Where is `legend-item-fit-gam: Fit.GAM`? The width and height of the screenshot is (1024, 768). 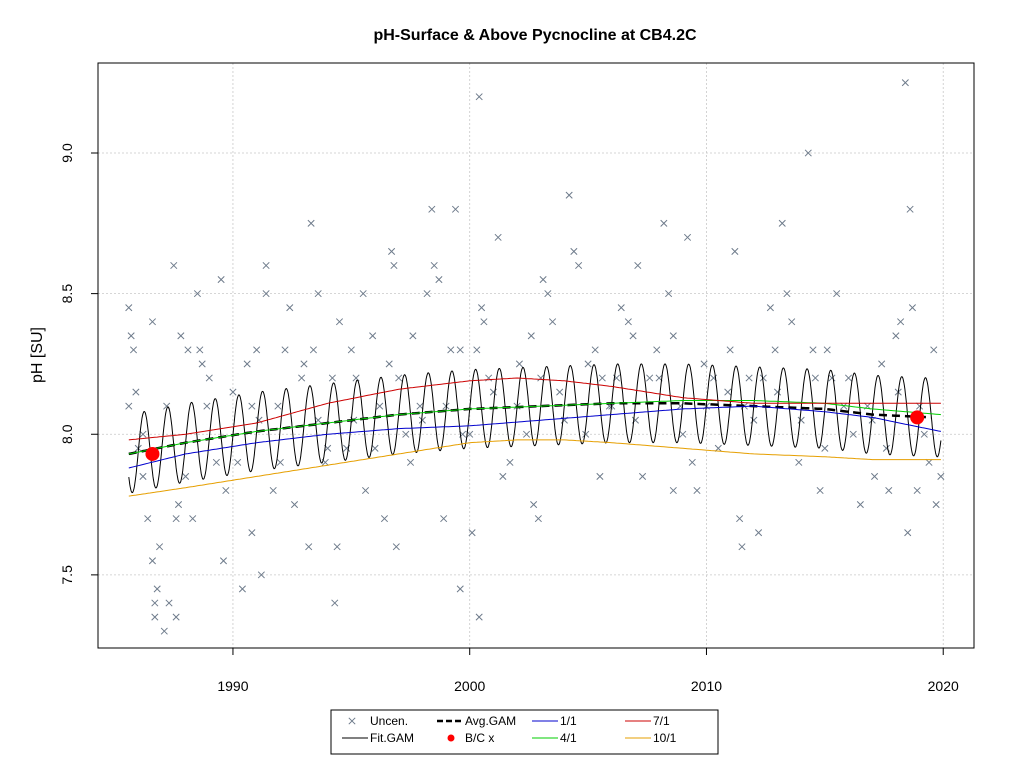 legend-item-fit-gam: Fit.GAM is located at coordinates (378, 738).